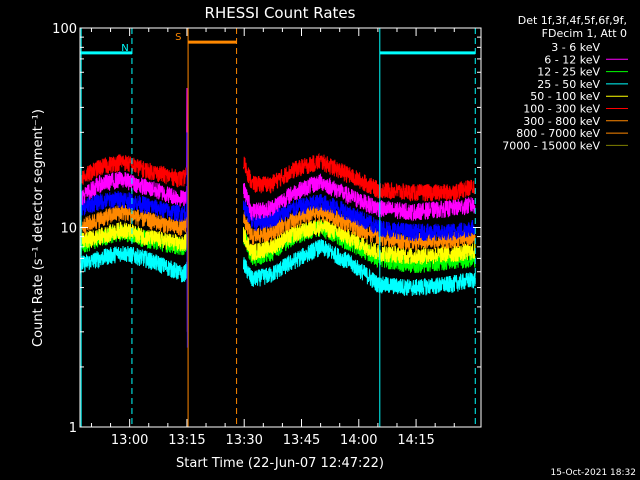 The height and width of the screenshot is (480, 640). Describe the element at coordinates (593, 473) in the screenshot. I see `footer-timestamp: 15-Oct-2021 18:32` at that location.